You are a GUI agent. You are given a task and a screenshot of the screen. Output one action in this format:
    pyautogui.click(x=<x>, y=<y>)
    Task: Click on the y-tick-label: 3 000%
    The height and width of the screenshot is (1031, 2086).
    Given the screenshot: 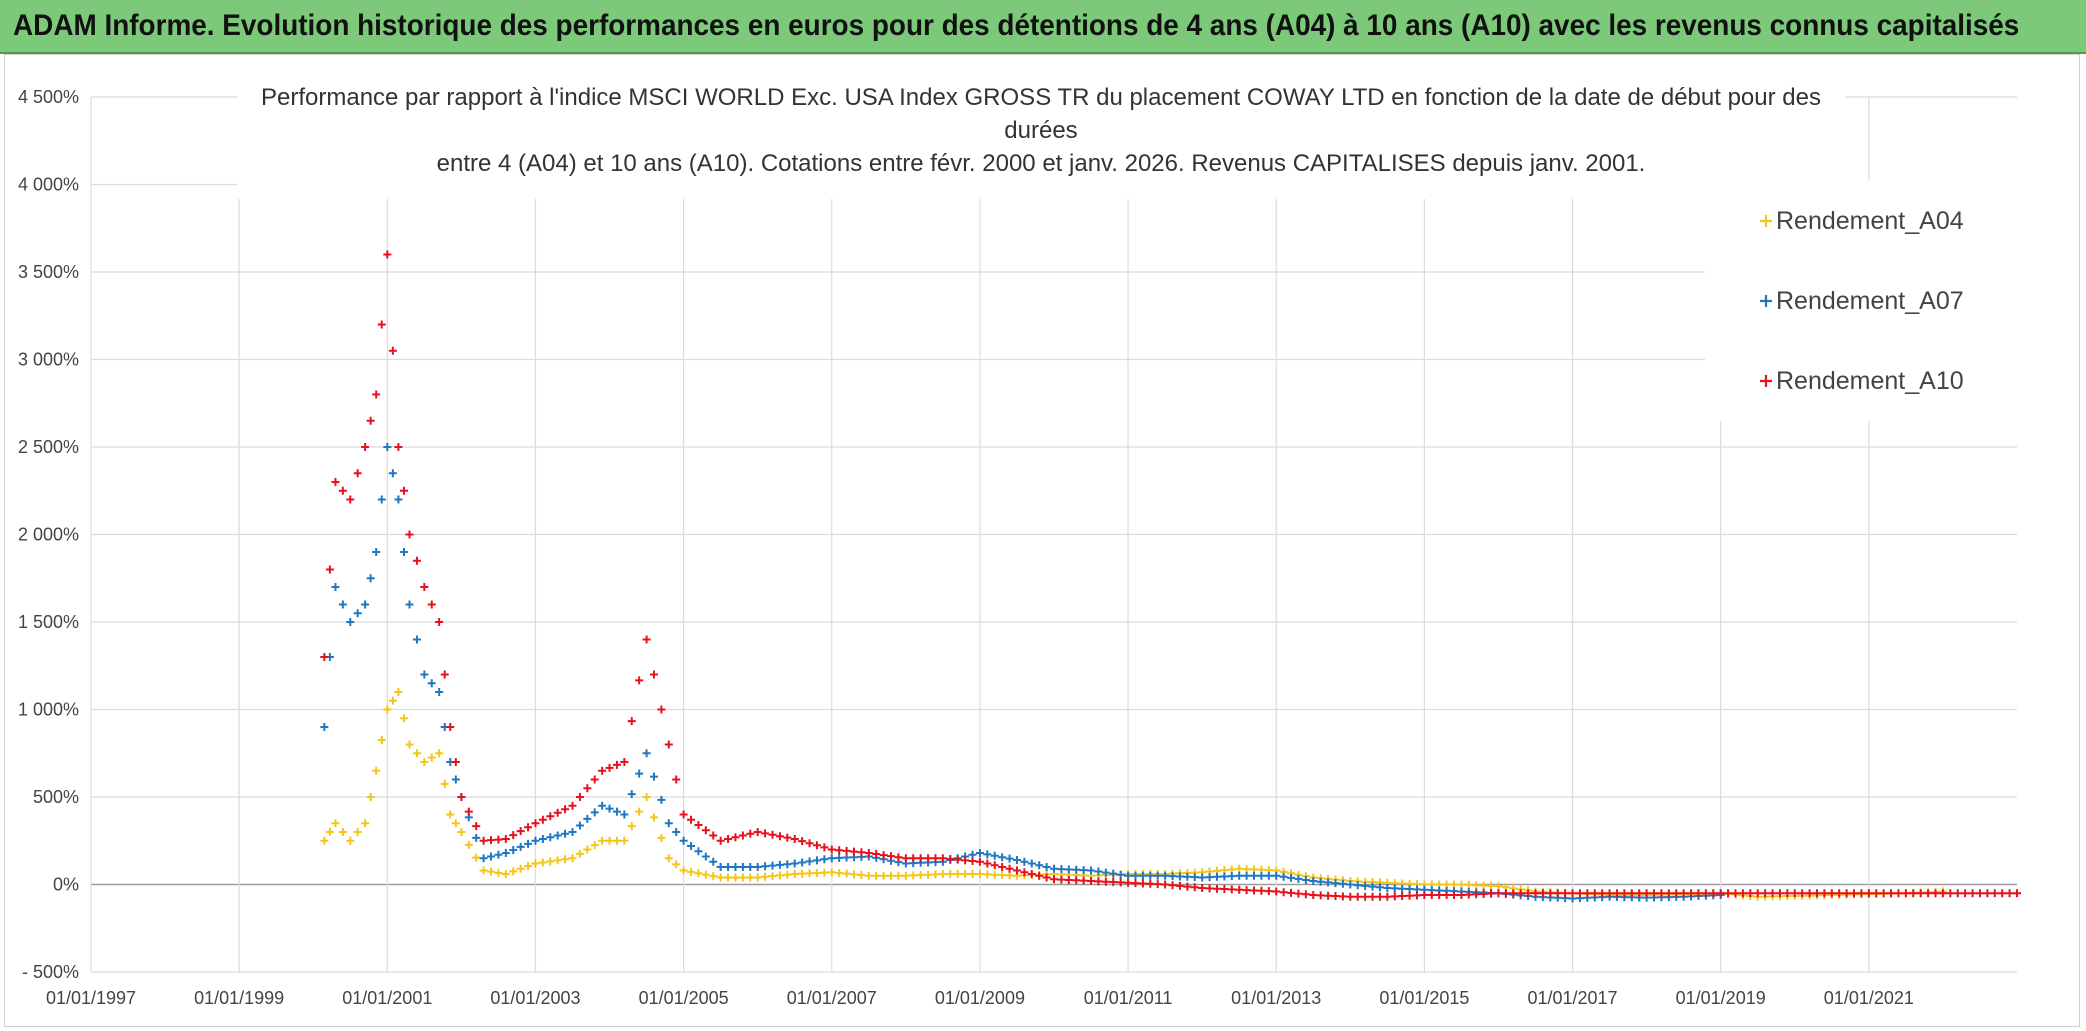 What is the action you would take?
    pyautogui.click(x=48, y=360)
    